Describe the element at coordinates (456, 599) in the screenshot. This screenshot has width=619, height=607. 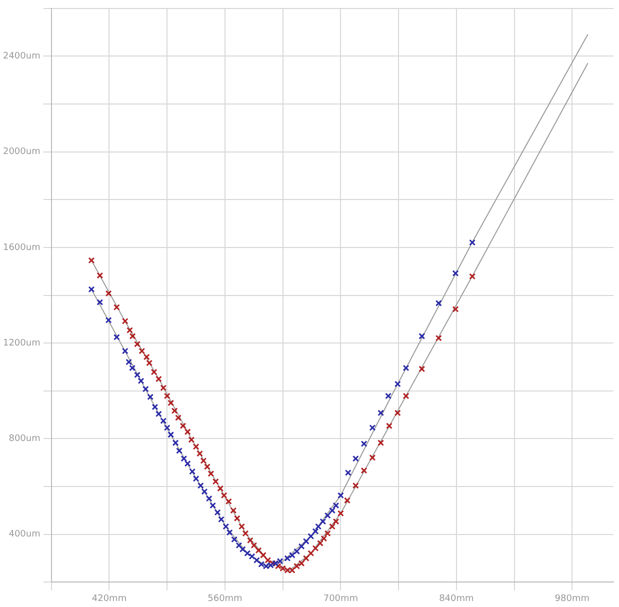
I see `x-tick-label: 840mm` at that location.